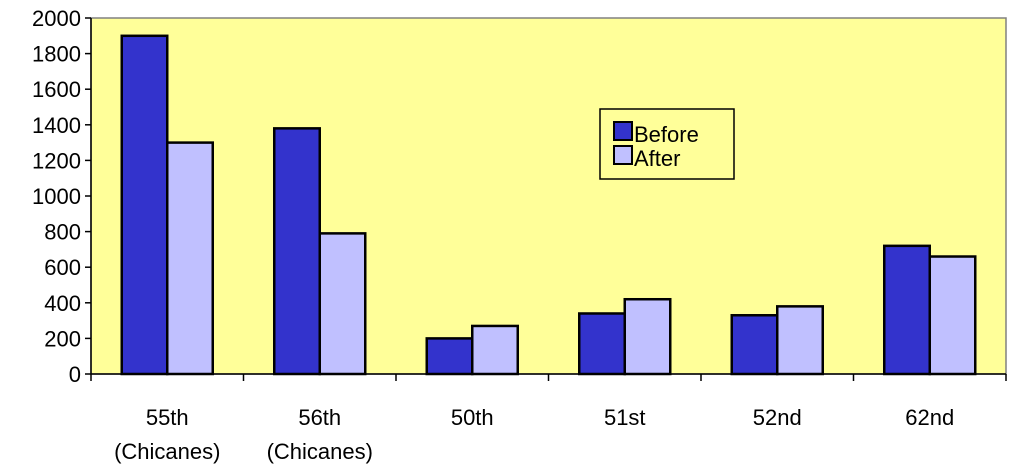  What do you see at coordinates (666, 134) in the screenshot?
I see `legend-label-before: Before` at bounding box center [666, 134].